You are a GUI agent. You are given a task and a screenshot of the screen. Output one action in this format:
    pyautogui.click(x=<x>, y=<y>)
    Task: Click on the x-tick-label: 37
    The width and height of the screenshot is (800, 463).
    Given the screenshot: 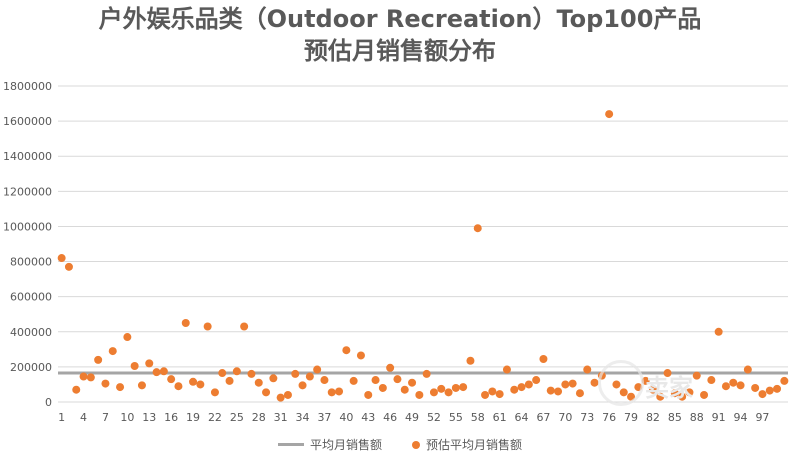 What is the action you would take?
    pyautogui.click(x=324, y=417)
    